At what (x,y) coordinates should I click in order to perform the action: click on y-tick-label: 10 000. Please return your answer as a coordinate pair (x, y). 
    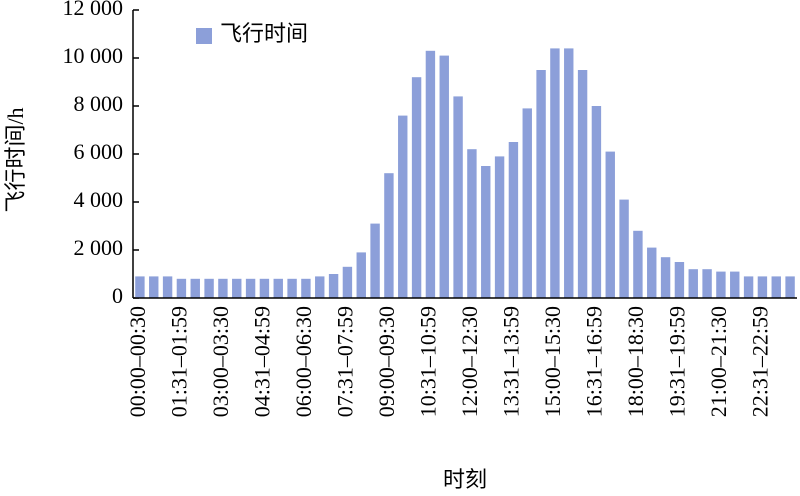
    Looking at the image, I should click on (93, 55).